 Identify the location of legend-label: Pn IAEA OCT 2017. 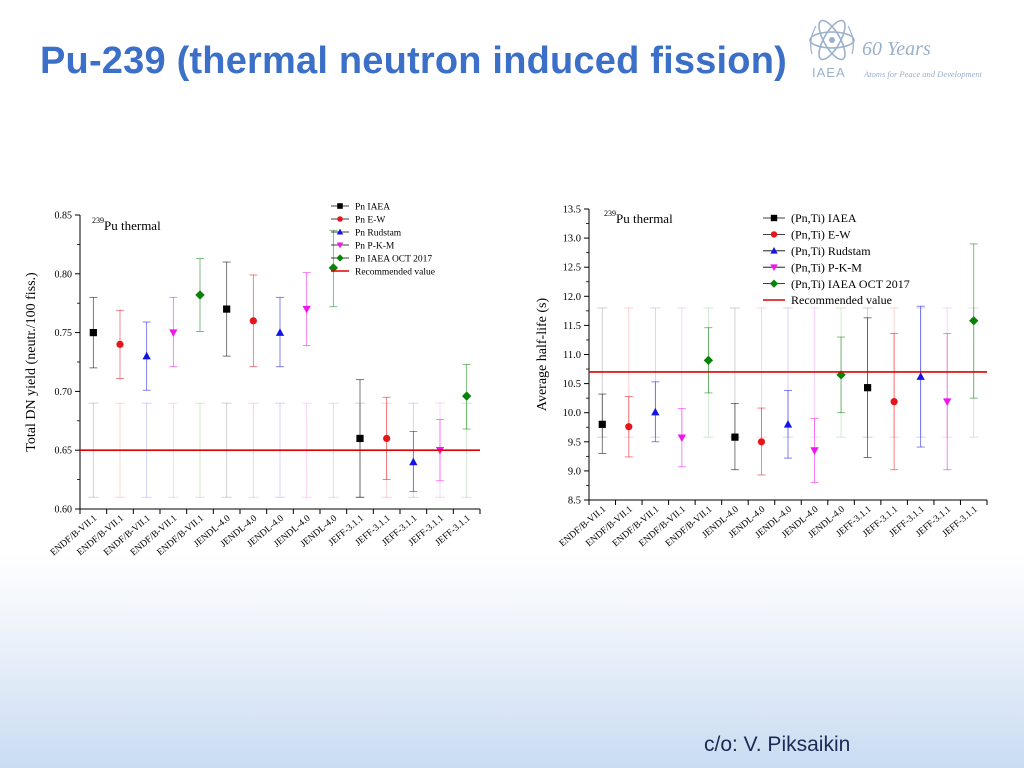
(393, 259).